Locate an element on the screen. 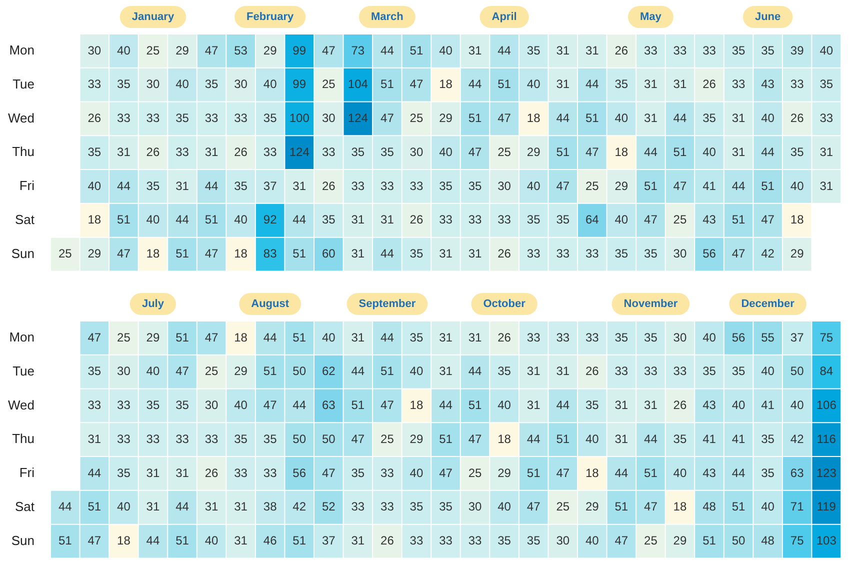  data-label: 53 is located at coordinates (241, 50).